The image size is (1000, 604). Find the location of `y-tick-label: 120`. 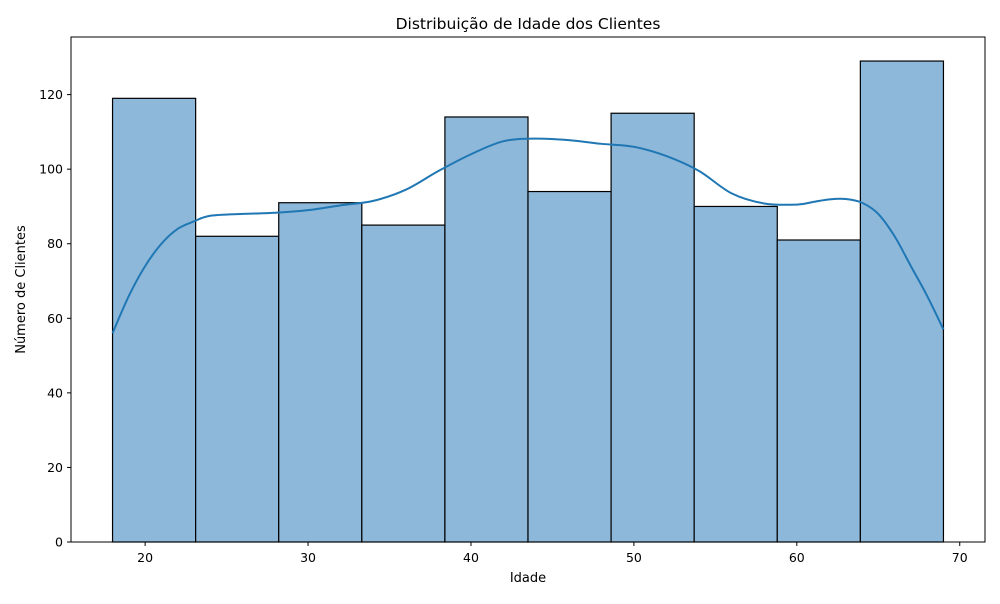

y-tick-label: 120 is located at coordinates (51, 94).